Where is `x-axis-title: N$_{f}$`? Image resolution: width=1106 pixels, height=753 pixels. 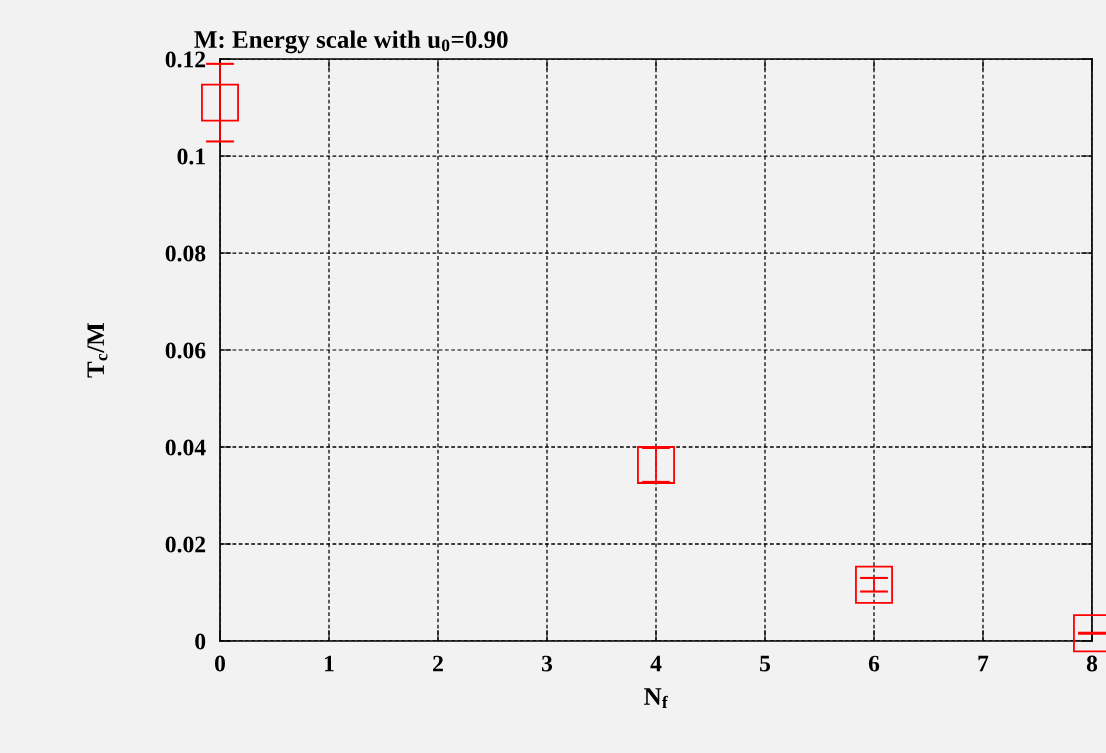
x-axis-title: N$_{f}$ is located at coordinates (656, 698).